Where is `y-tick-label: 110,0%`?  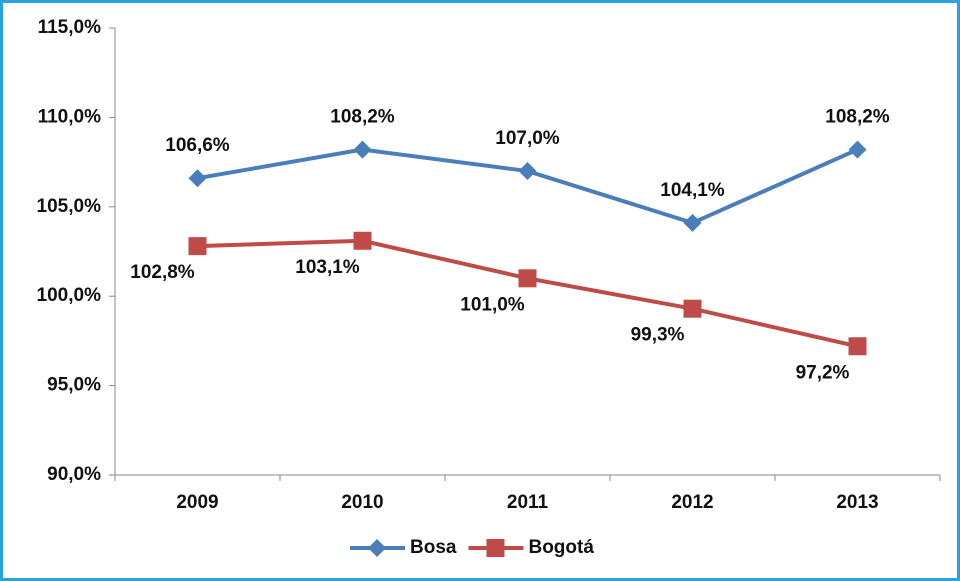
y-tick-label: 110,0% is located at coordinates (69, 116).